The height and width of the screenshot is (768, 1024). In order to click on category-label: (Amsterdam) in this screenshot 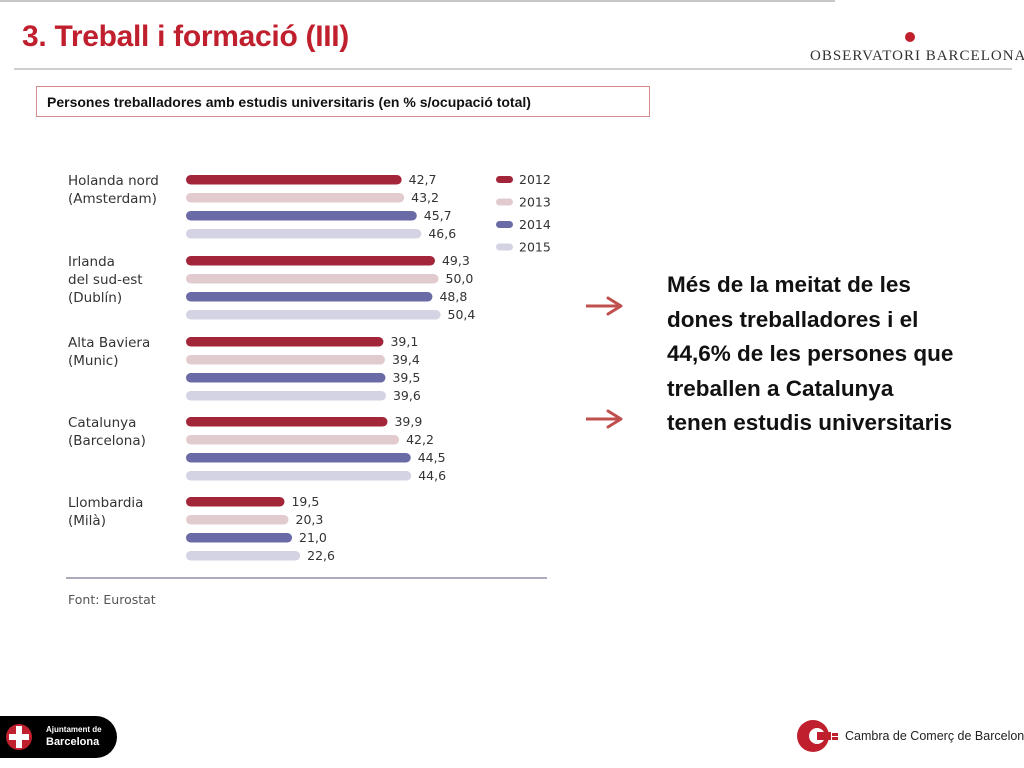, I will do `click(112, 199)`.